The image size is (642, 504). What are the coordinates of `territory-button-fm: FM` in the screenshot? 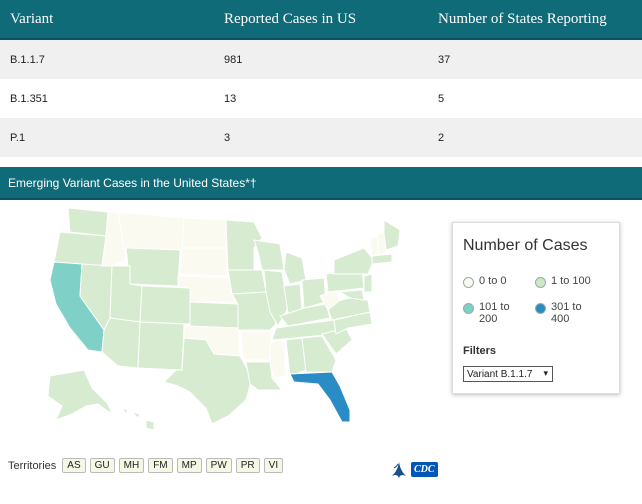 It's located at (160, 465).